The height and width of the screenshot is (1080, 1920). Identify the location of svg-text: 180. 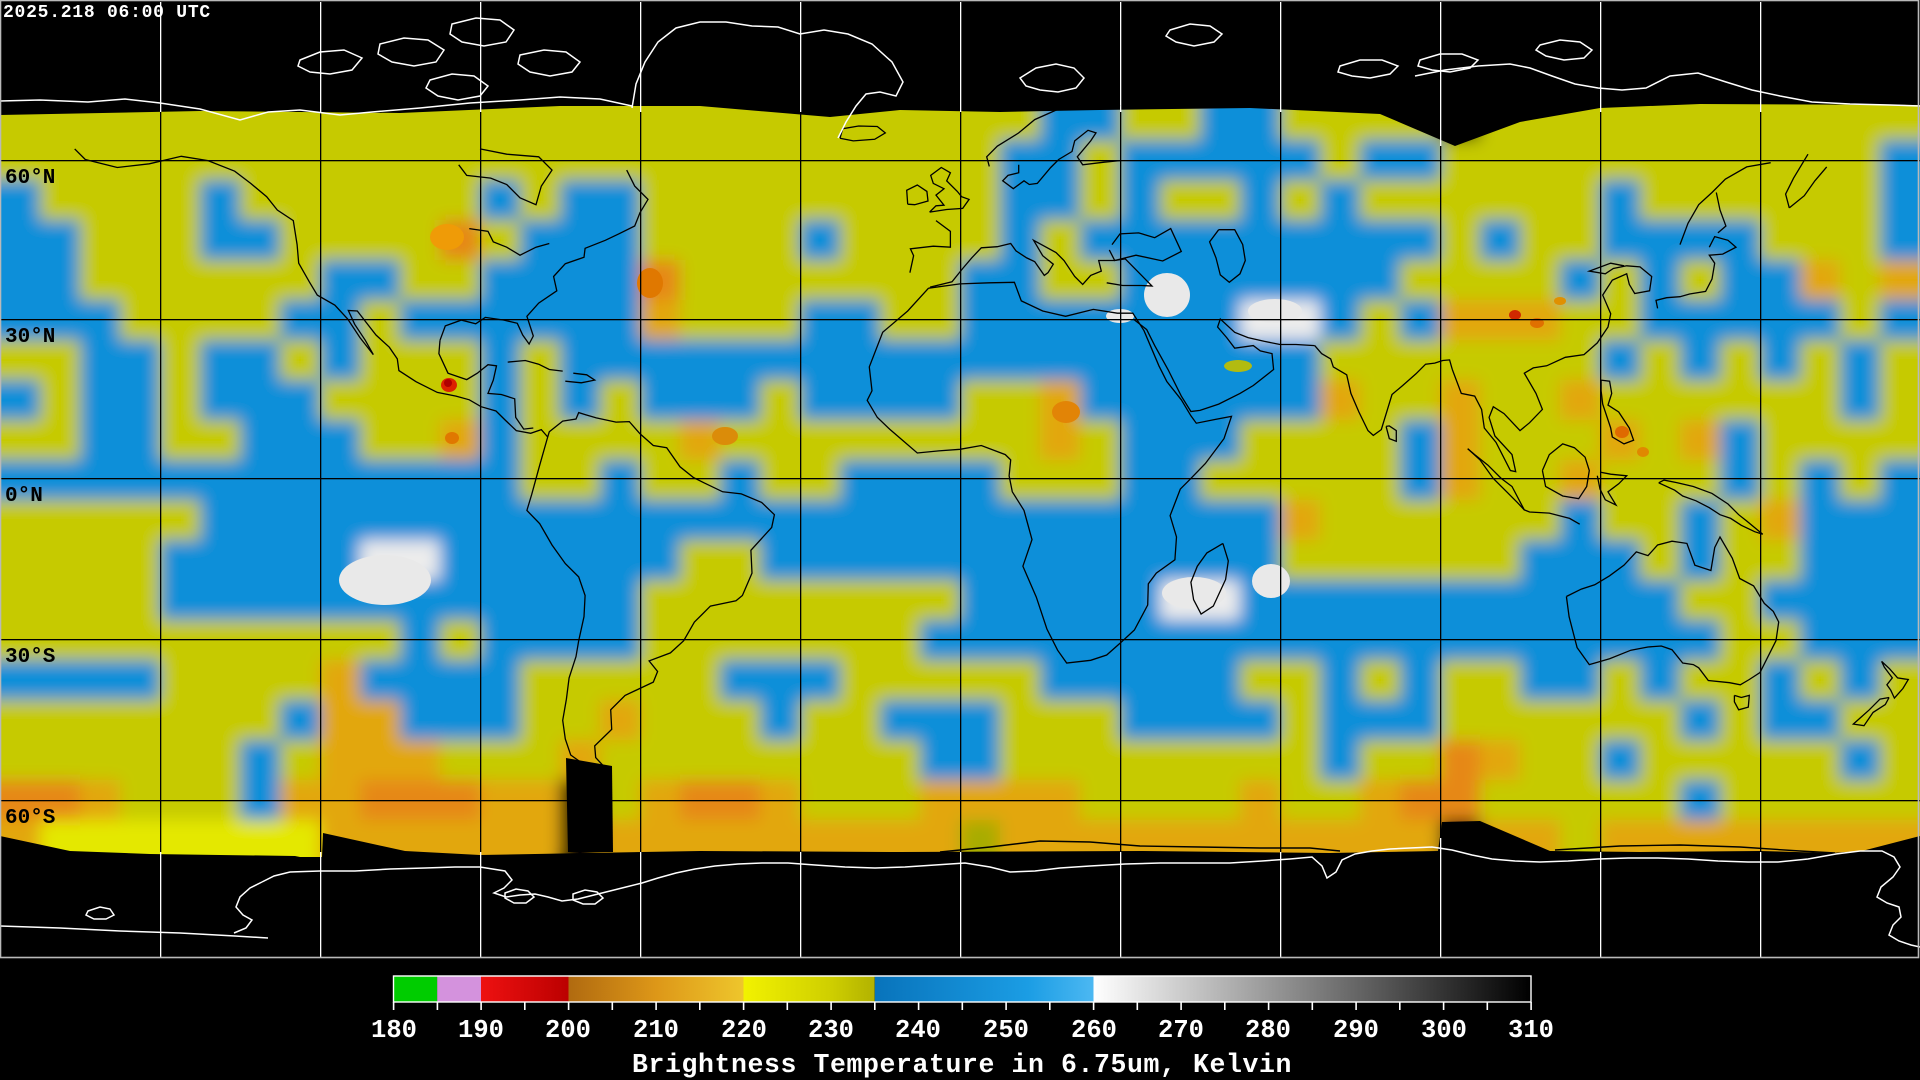
(394, 1030).